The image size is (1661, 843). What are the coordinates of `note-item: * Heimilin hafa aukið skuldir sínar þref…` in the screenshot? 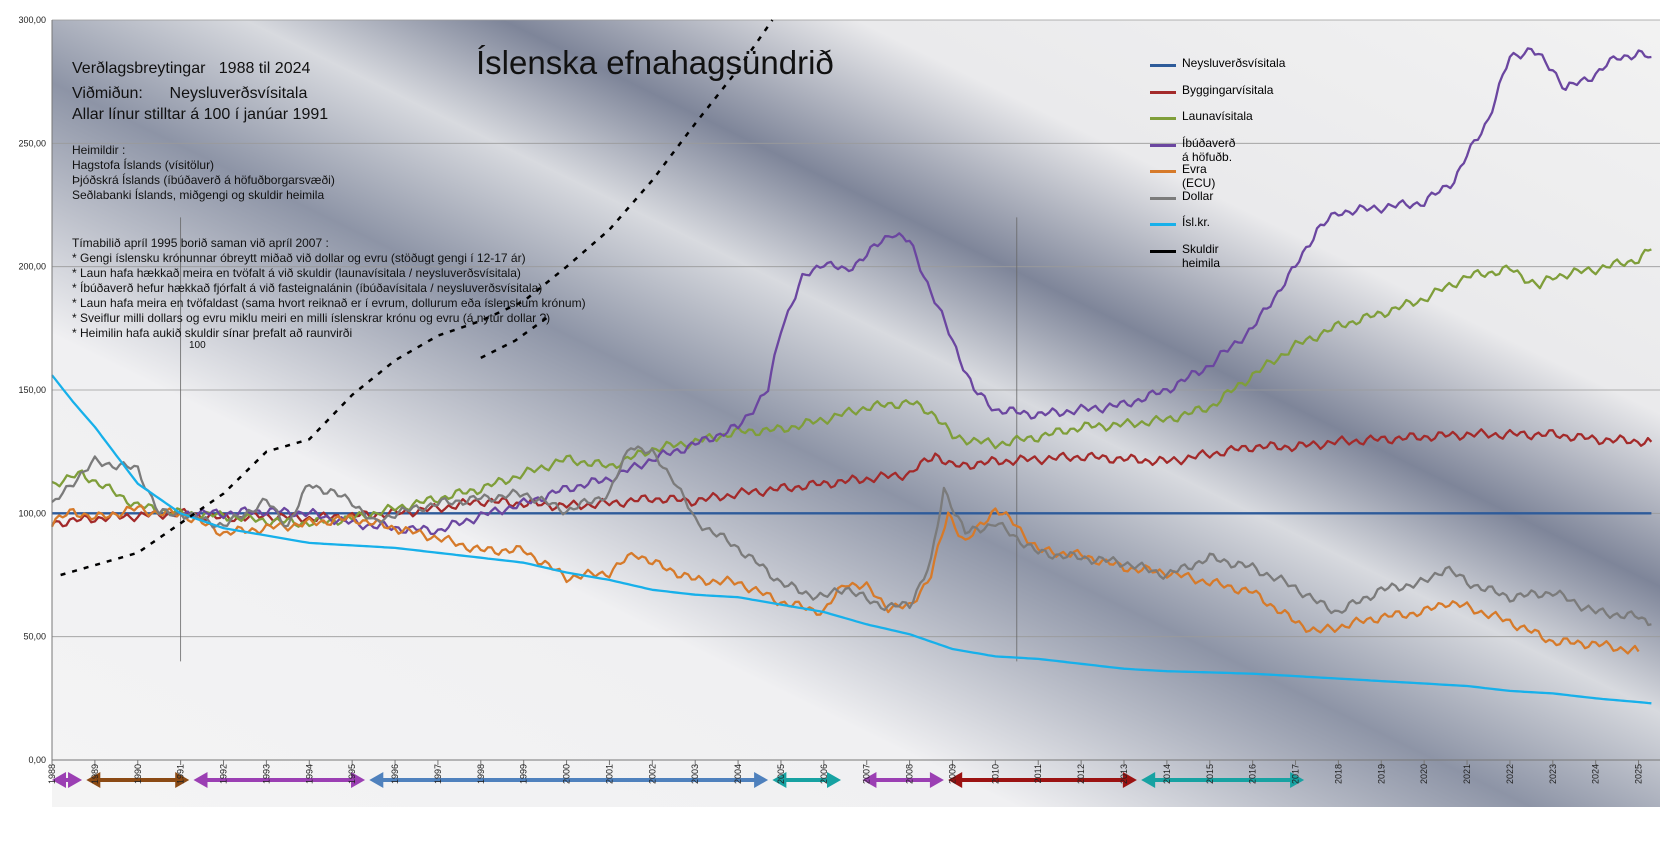 It's located at (212, 333).